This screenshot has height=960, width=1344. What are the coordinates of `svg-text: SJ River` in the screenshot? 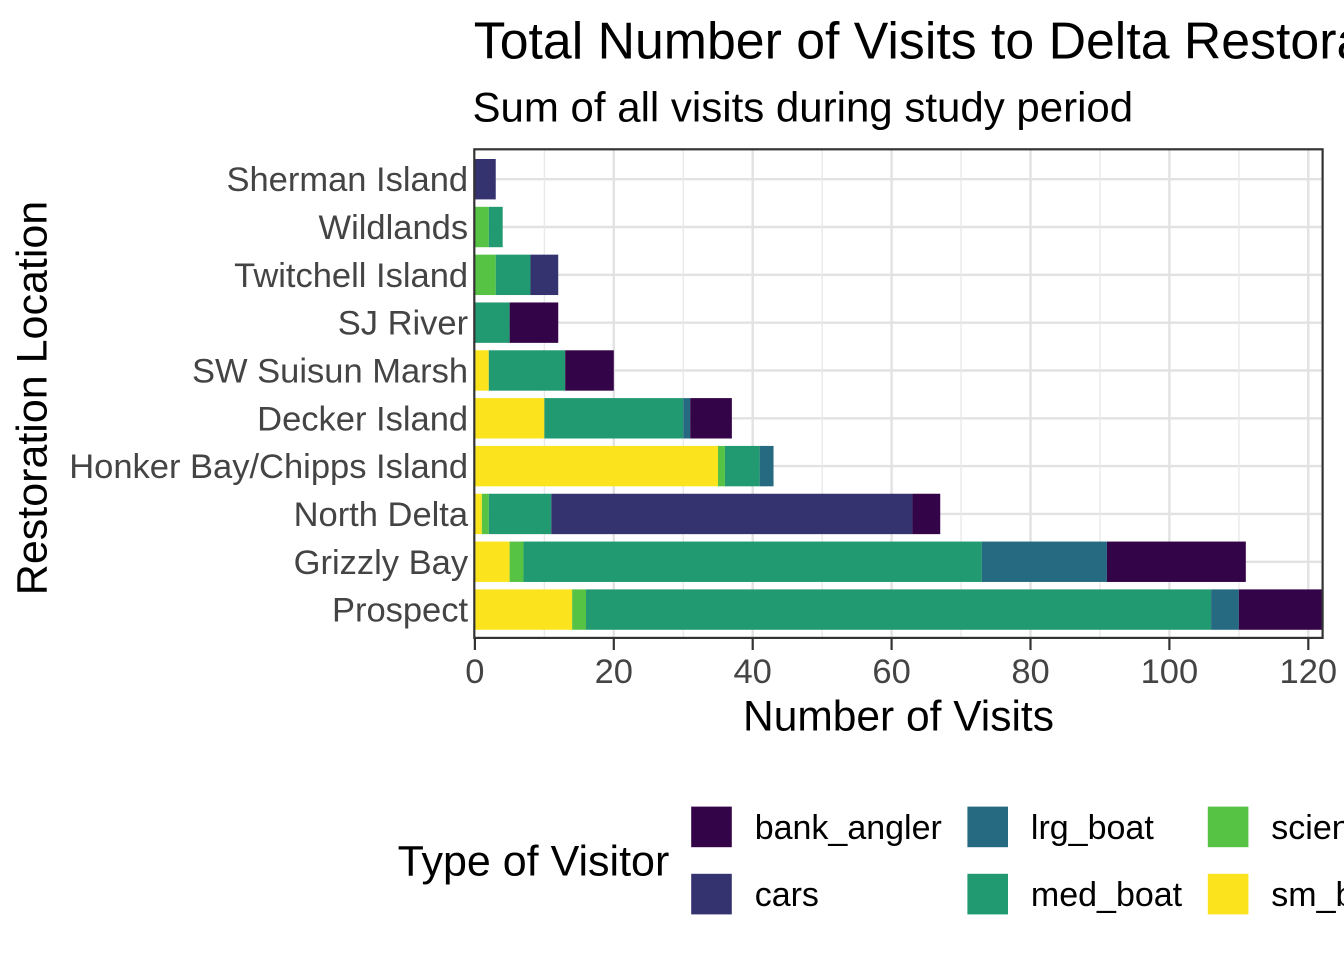 It's located at (403, 324).